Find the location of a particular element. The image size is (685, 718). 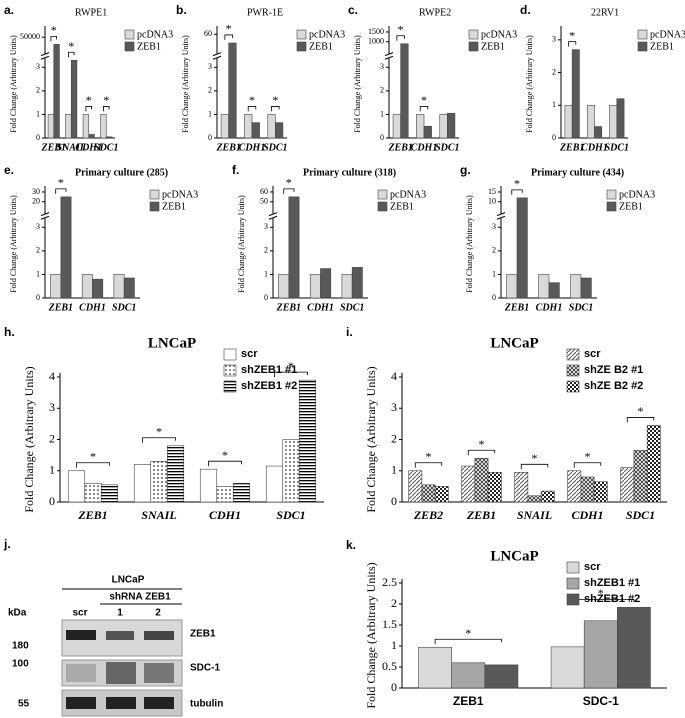

legend-label: shZEB1 #2 is located at coordinates (612, 599).